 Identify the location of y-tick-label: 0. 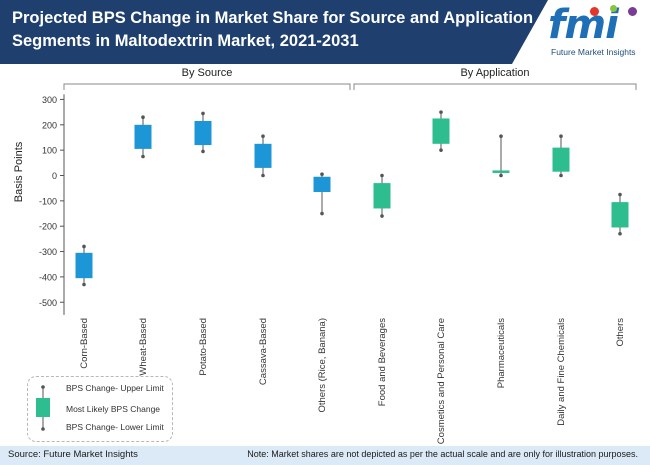
(54, 176).